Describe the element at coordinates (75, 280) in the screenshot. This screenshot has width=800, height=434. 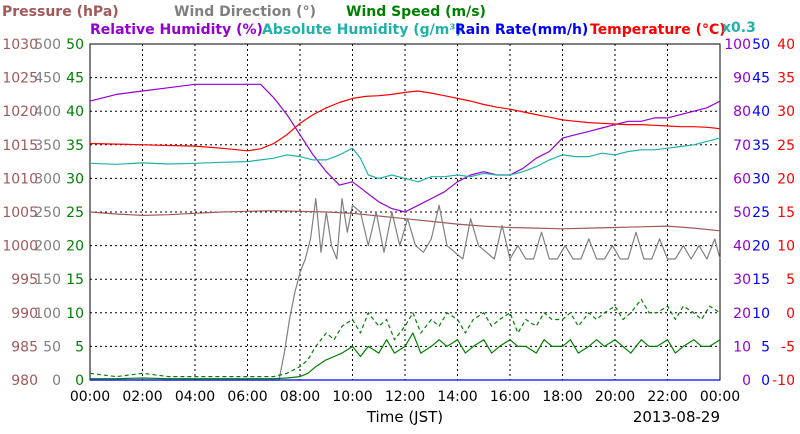
I see `y-tick-label-speed: 15` at that location.